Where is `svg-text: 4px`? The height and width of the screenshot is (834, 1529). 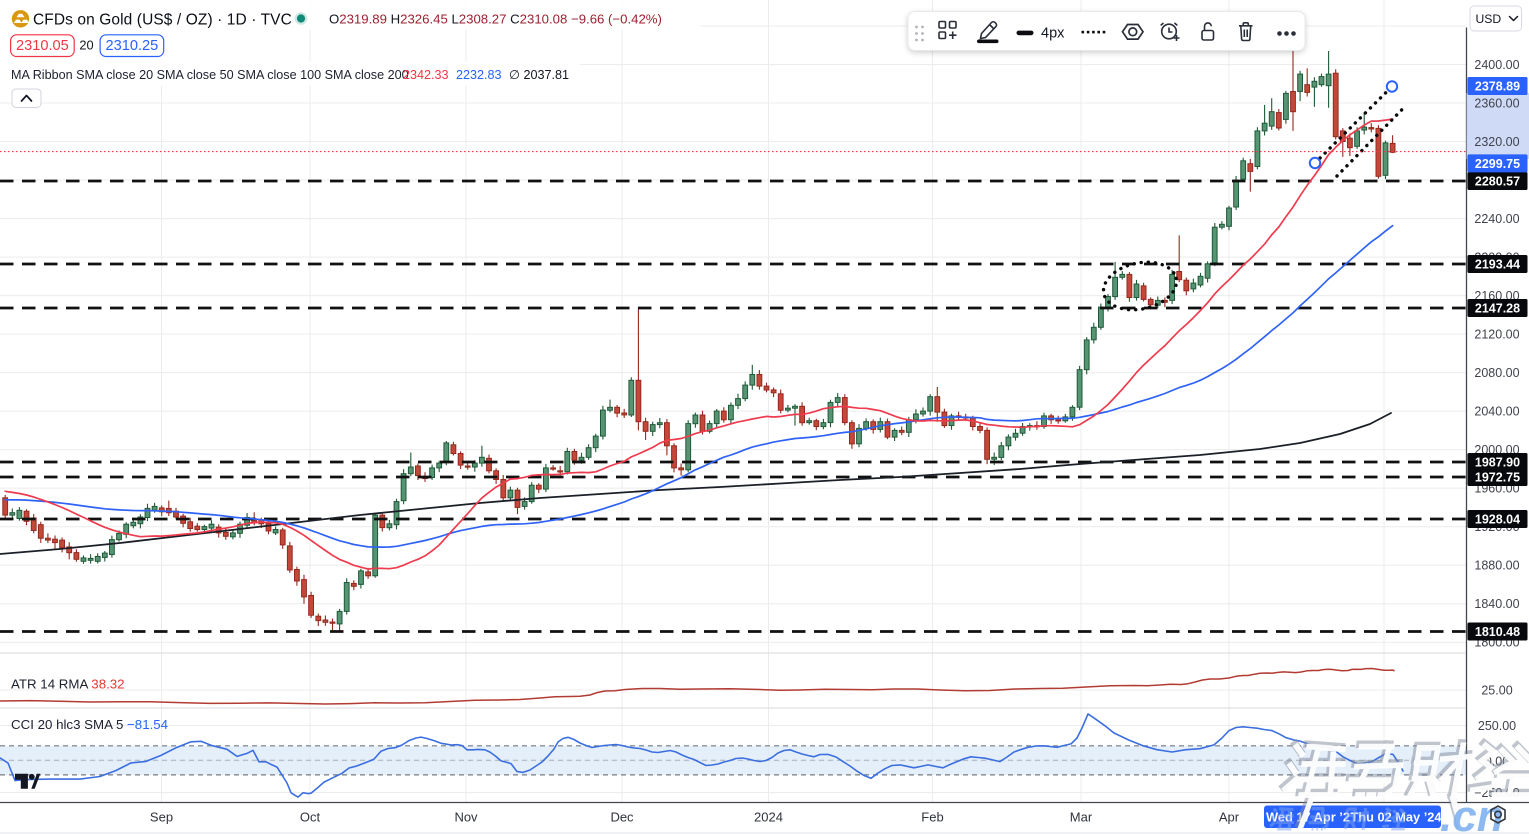
svg-text: 4px is located at coordinates (1053, 34).